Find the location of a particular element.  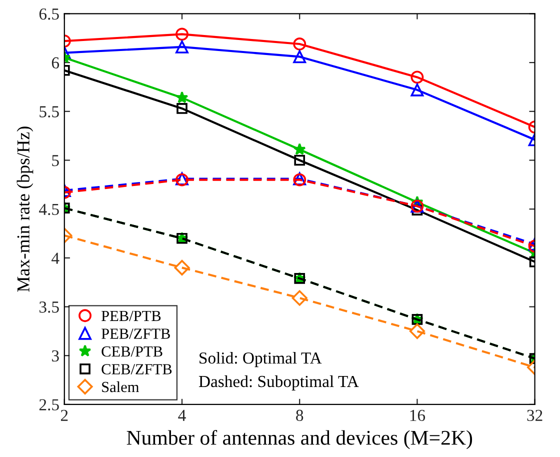

x-axis-title: Number of antennas and devices (M=2K) is located at coordinates (299, 440).